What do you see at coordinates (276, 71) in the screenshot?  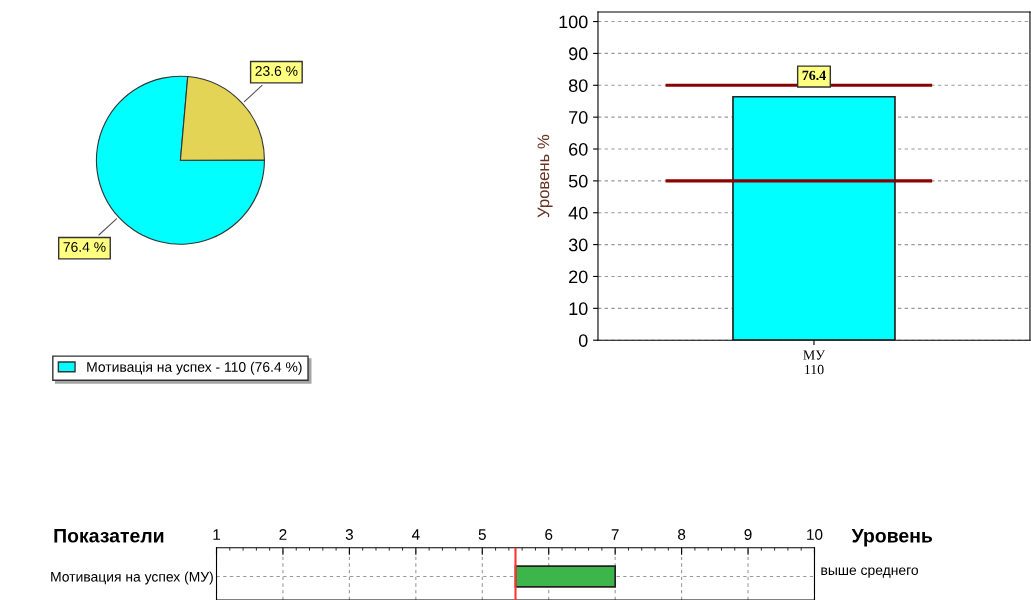 I see `data-label: 23.6 %` at bounding box center [276, 71].